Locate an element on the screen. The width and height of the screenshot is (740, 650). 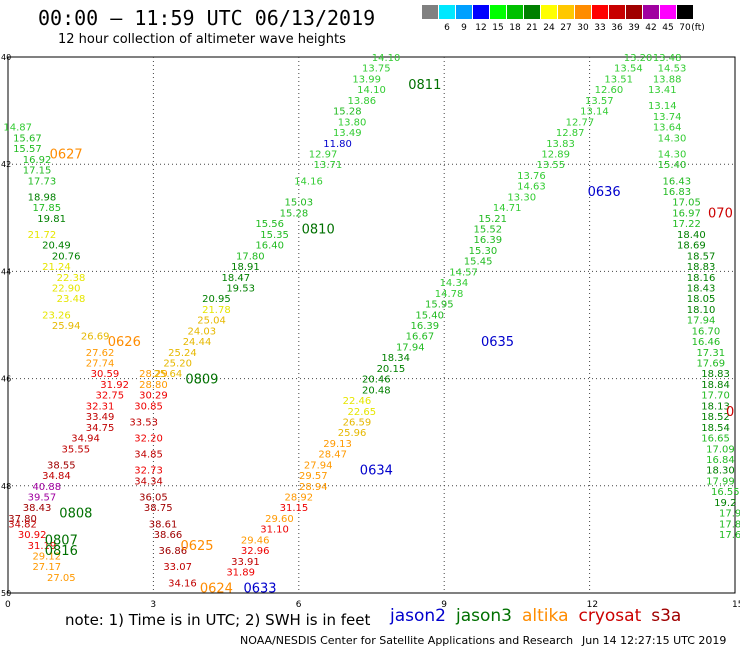
data-label: 15.30 is located at coordinates (483, 251).